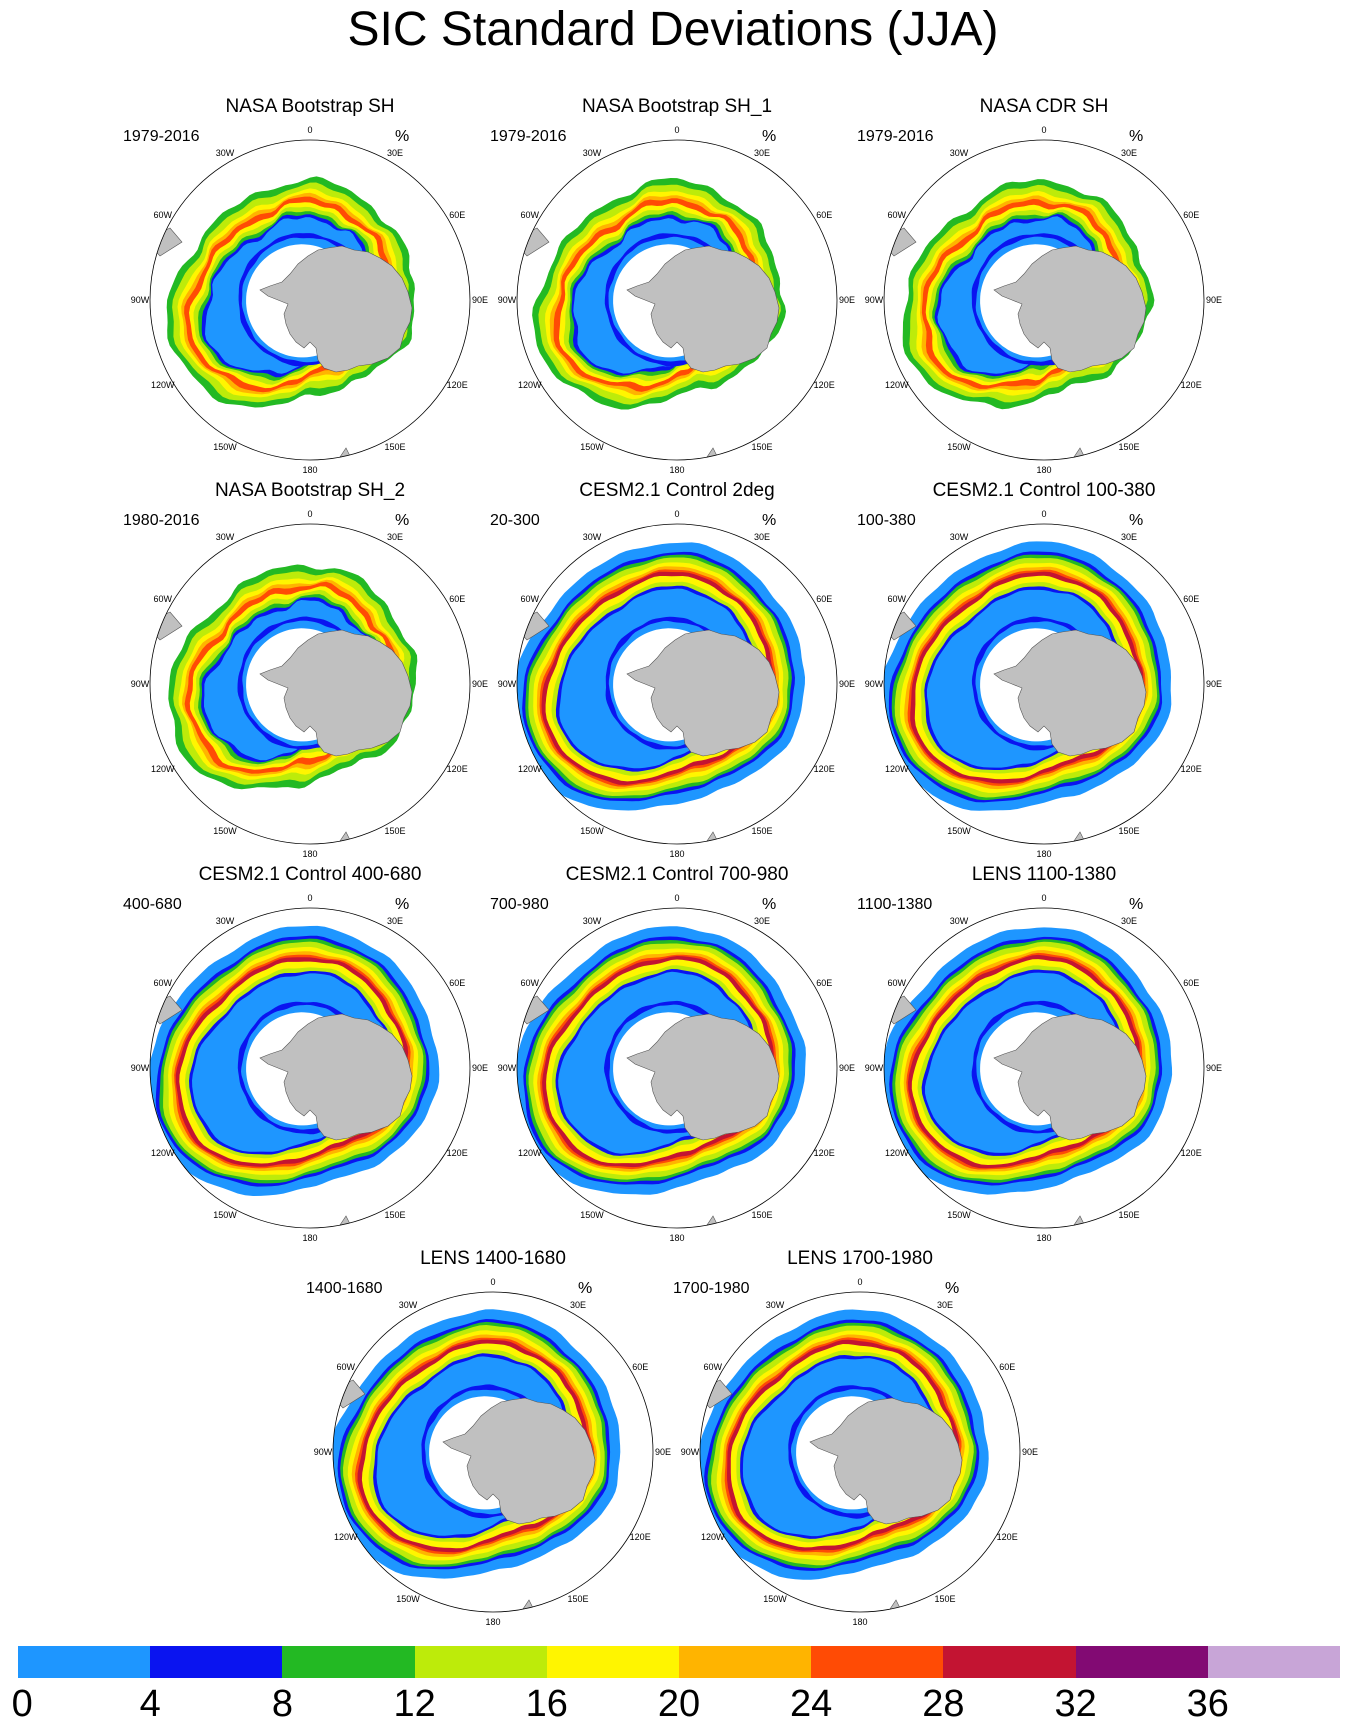 The height and width of the screenshot is (1725, 1346). I want to click on panel-period: 1400-1680, so click(344, 1288).